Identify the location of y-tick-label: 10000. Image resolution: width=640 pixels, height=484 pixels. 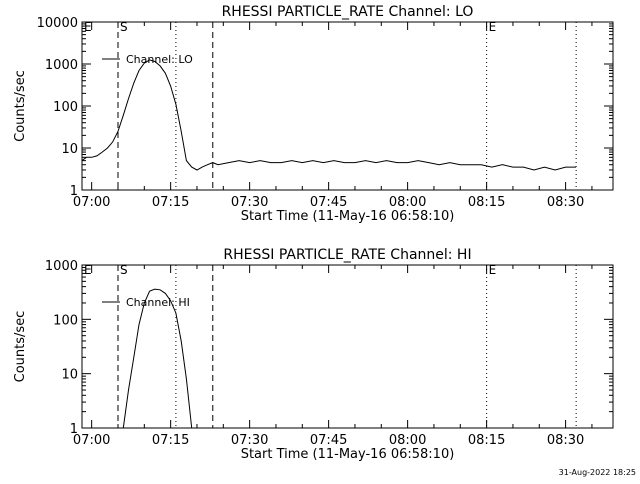
(57, 23).